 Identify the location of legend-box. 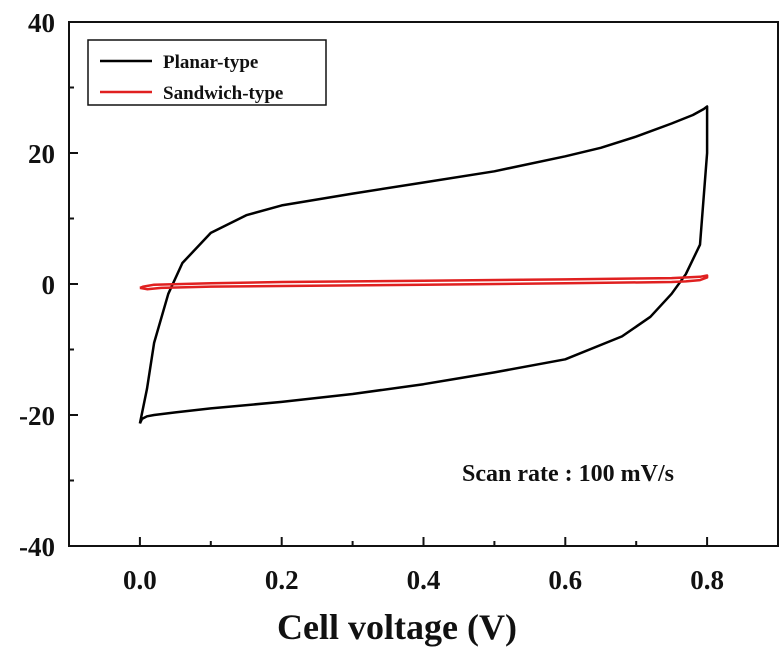
(207, 72).